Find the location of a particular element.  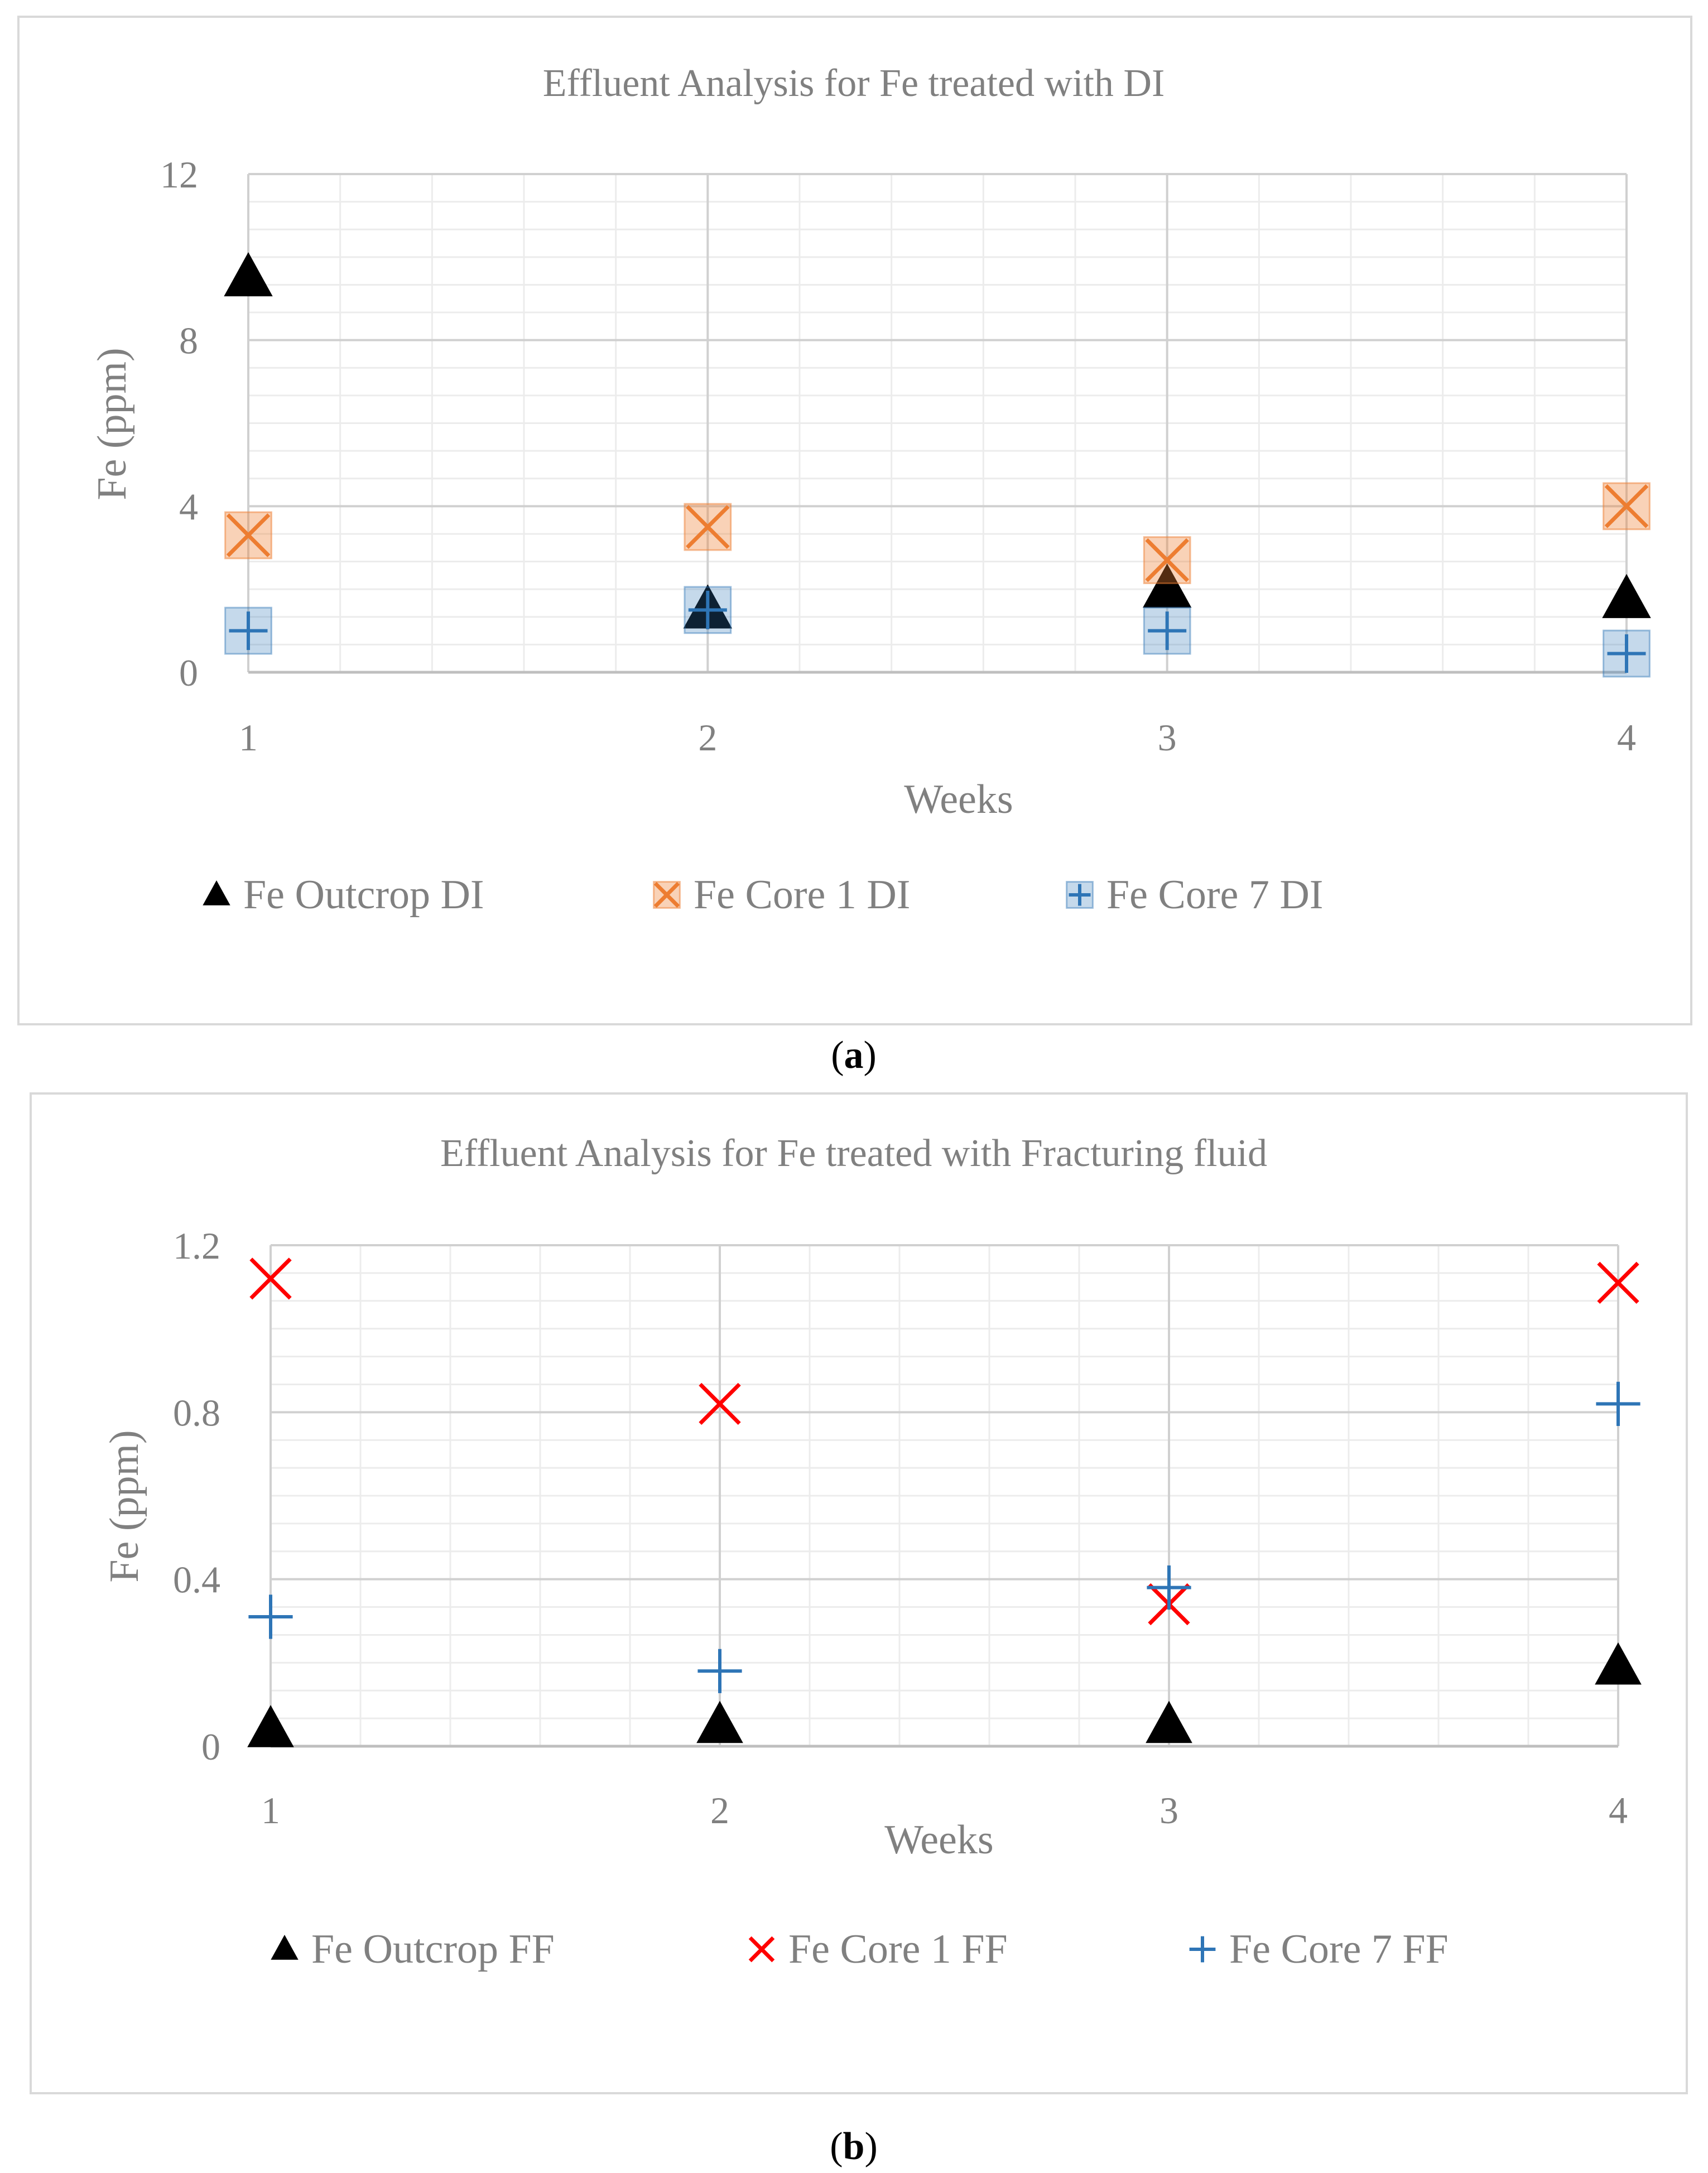

chart-a-legend-marker-fe-core-1-di is located at coordinates (667, 895).